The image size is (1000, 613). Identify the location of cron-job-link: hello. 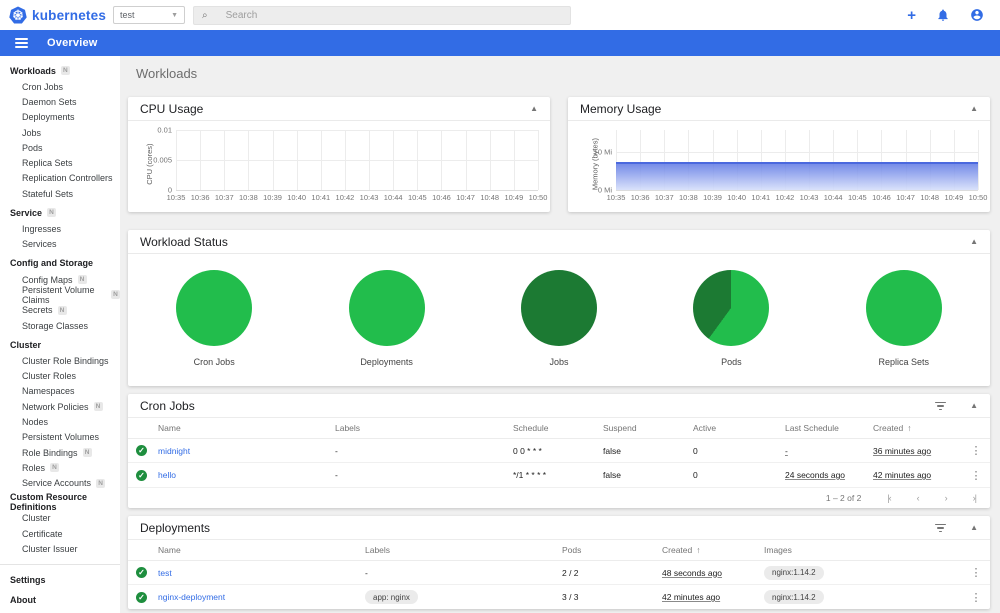
(167, 475).